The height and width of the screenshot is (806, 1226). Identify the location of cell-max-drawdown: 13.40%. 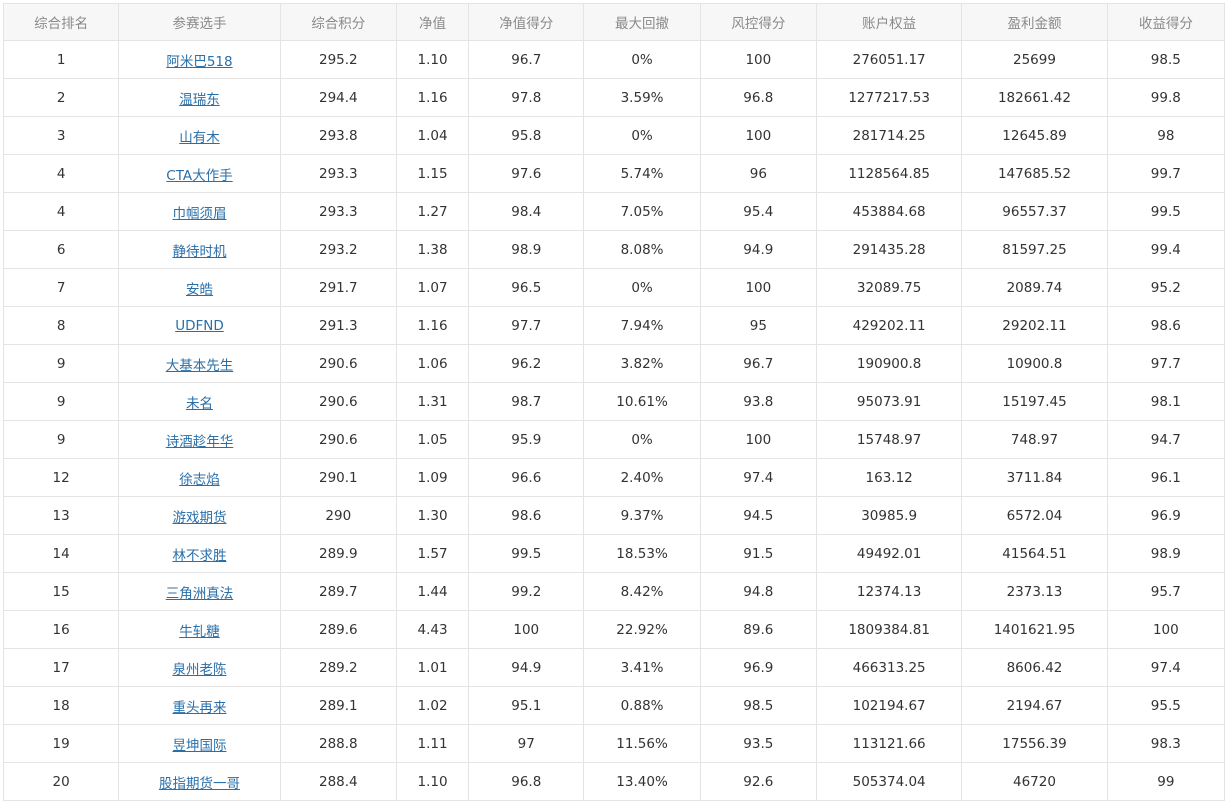
(642, 781).